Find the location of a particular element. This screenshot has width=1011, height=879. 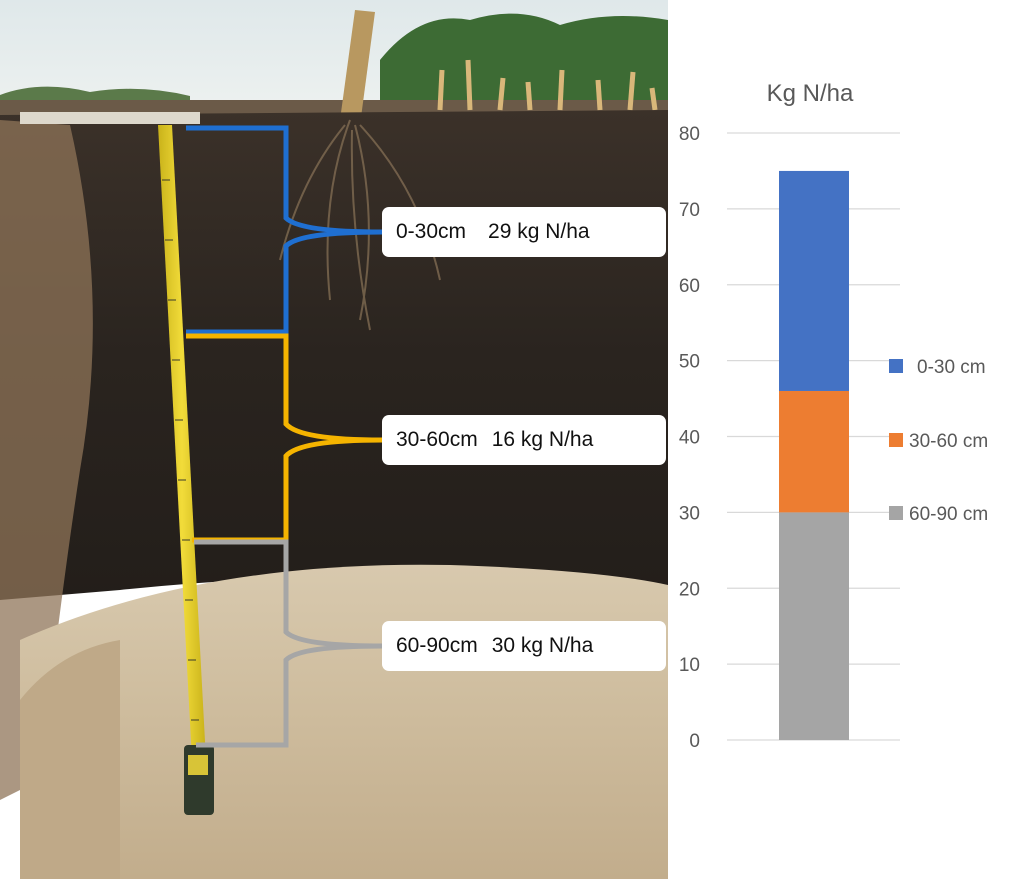

bar-segment-60-90-cm is located at coordinates (814, 626).